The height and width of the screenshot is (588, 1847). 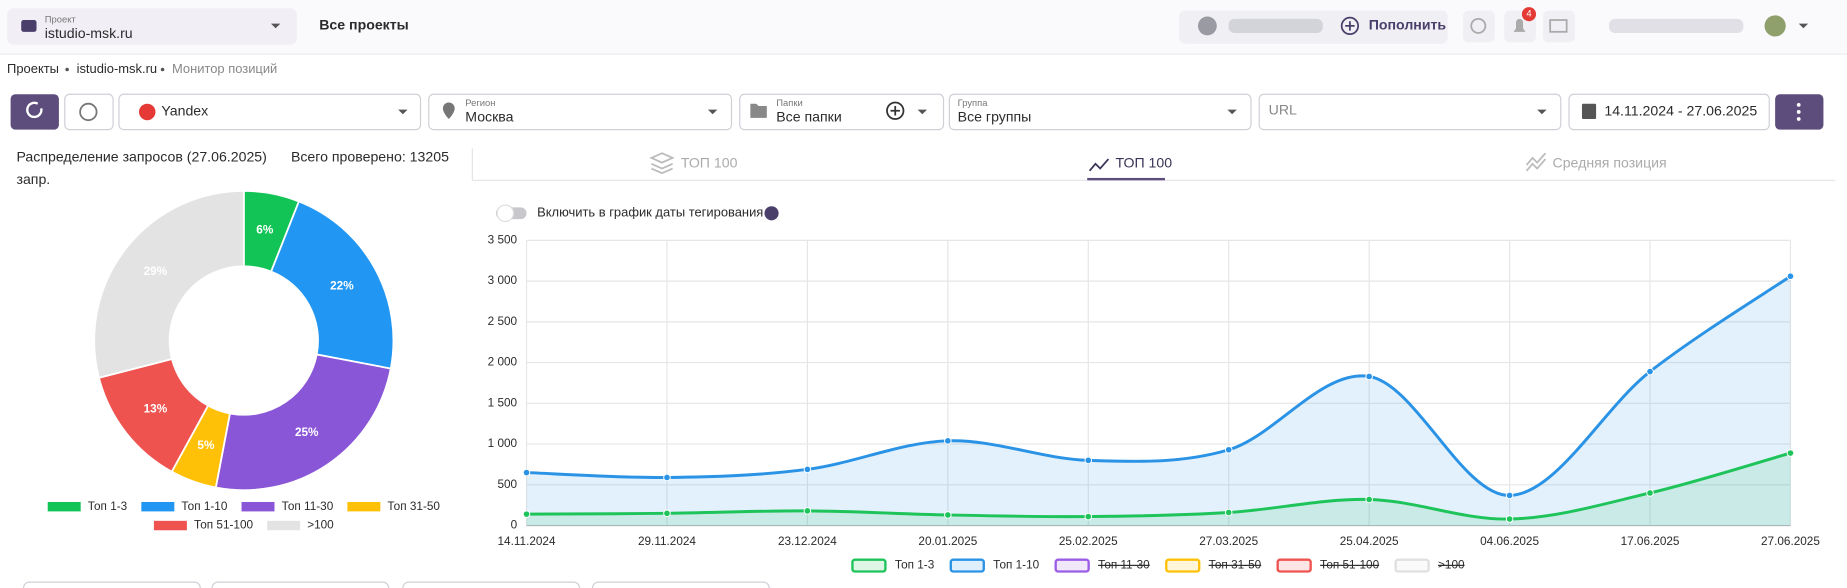 What do you see at coordinates (771, 213) in the screenshot?
I see `help-icon` at bounding box center [771, 213].